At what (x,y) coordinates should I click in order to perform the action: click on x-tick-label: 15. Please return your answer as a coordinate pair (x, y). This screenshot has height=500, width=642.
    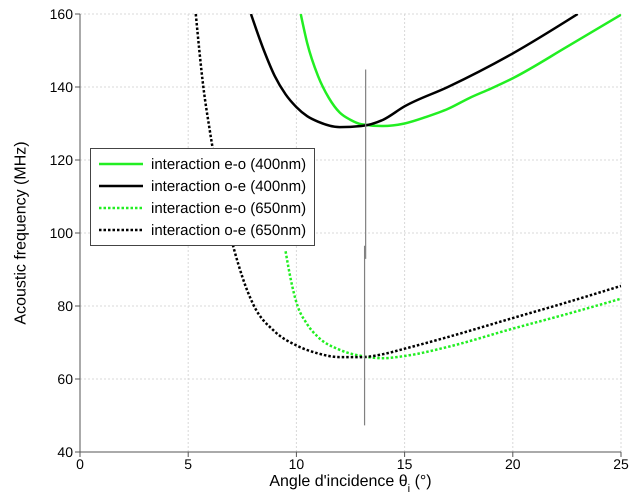
    Looking at the image, I should click on (404, 464).